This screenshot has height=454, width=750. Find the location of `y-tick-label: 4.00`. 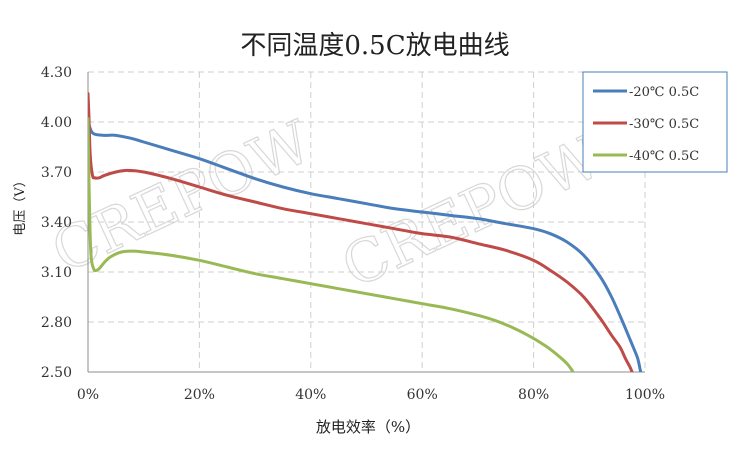

y-tick-label: 4.00 is located at coordinates (56, 123).